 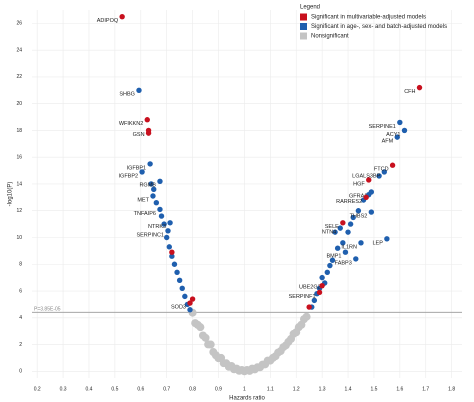 What do you see at coordinates (140, 389) in the screenshot?
I see `x-tick-label: 0.6` at bounding box center [140, 389].